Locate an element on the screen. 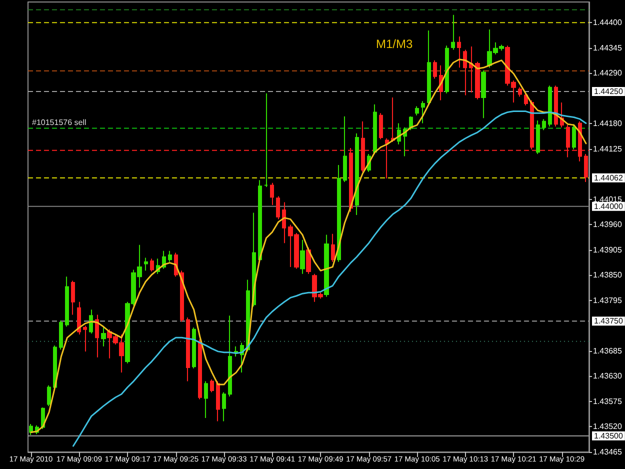 This screenshot has width=625, height=469. y-tick-label: 1.43905 is located at coordinates (607, 249).